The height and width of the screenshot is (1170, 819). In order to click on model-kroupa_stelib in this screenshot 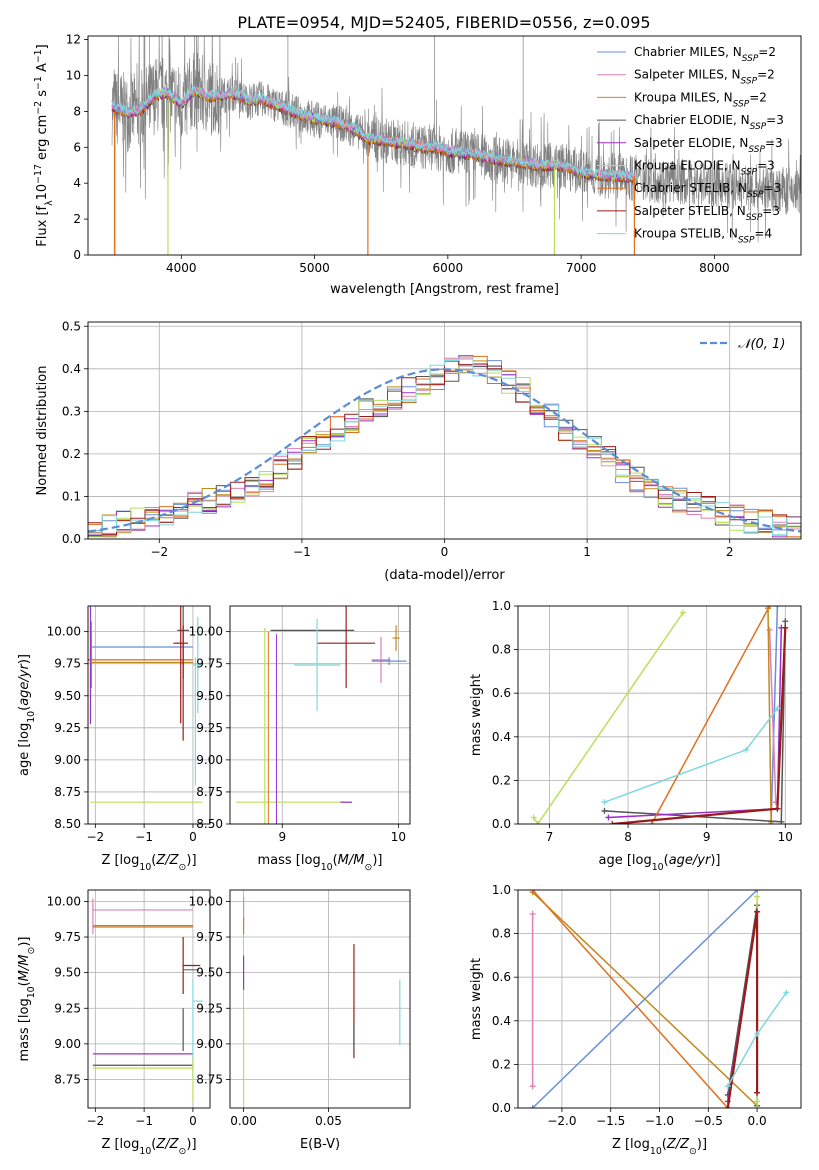, I will do `click(374, 132)`.